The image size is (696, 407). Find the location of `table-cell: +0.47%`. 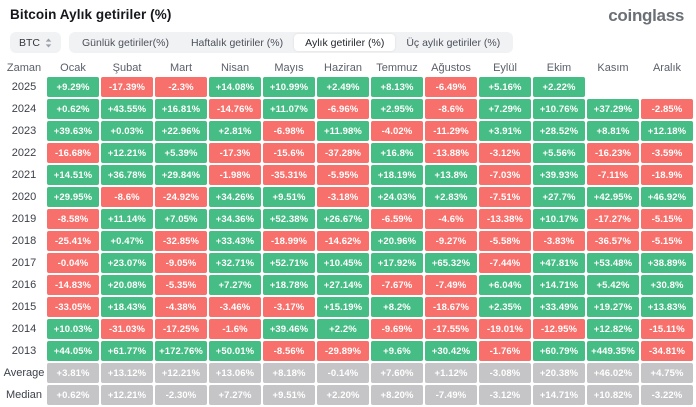

table-cell: +0.47% is located at coordinates (127, 241).